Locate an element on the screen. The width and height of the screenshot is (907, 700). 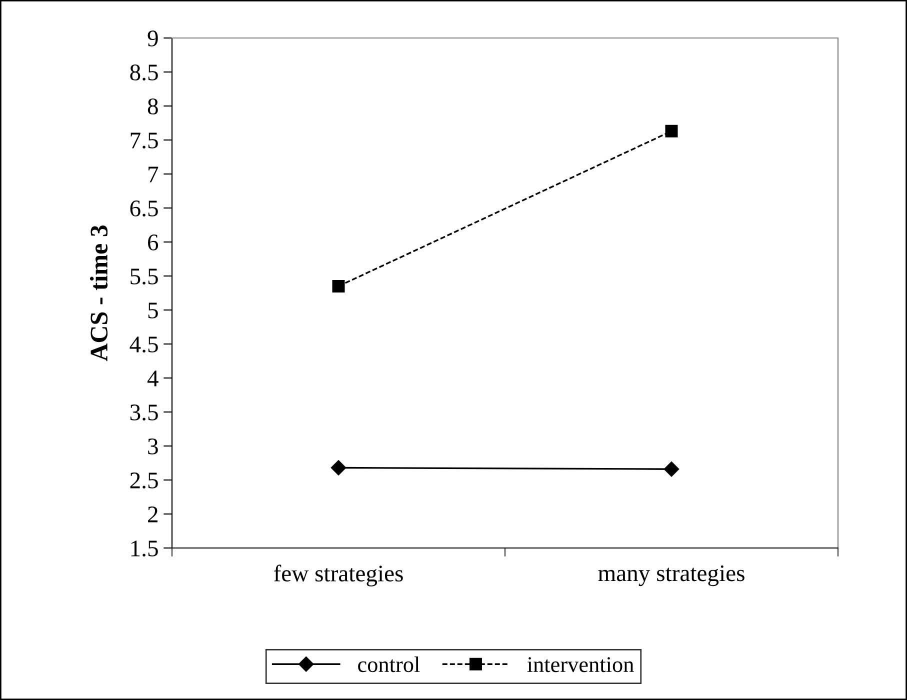
y-tick-label: 9 is located at coordinates (153, 38).